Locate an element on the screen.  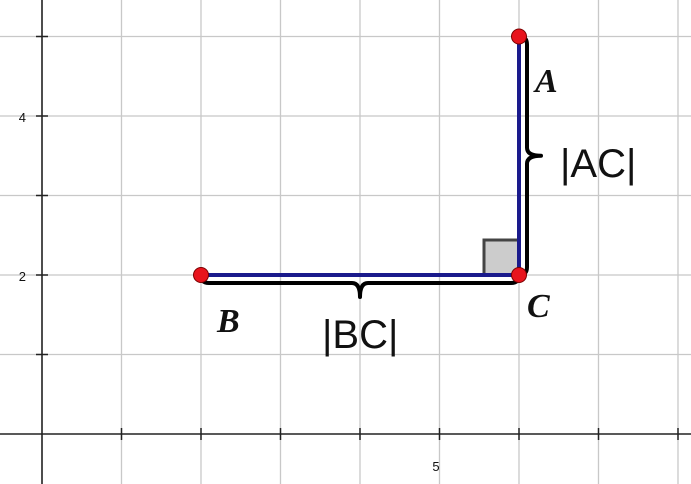
point-b is located at coordinates (201, 275).